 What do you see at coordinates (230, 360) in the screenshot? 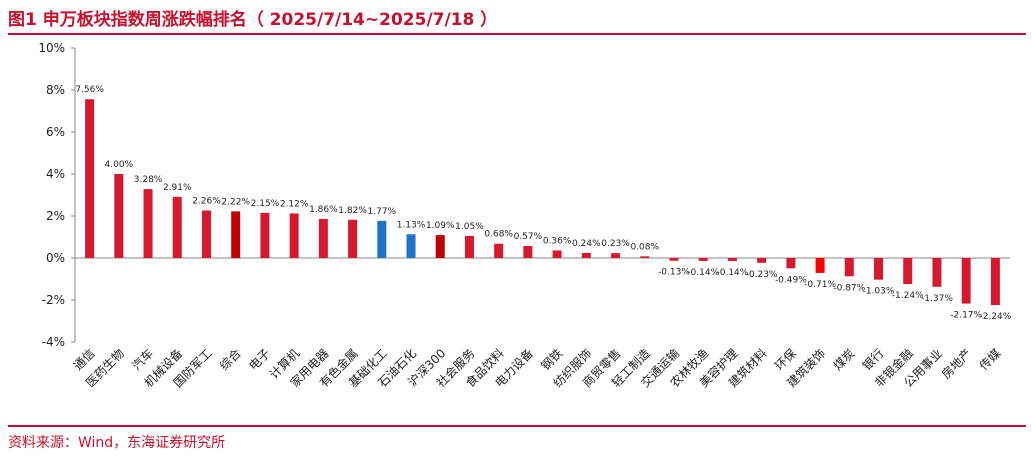
I see `category-label: 综合` at bounding box center [230, 360].